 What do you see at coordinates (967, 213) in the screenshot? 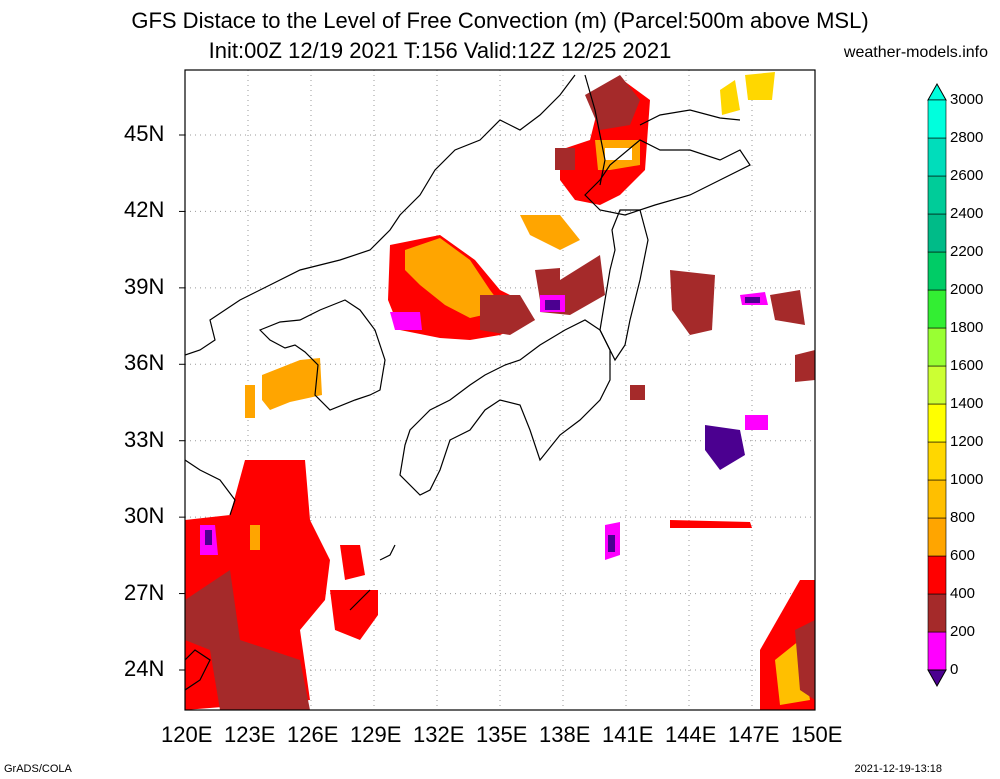
I see `colorbar-label: 2400` at bounding box center [967, 213].